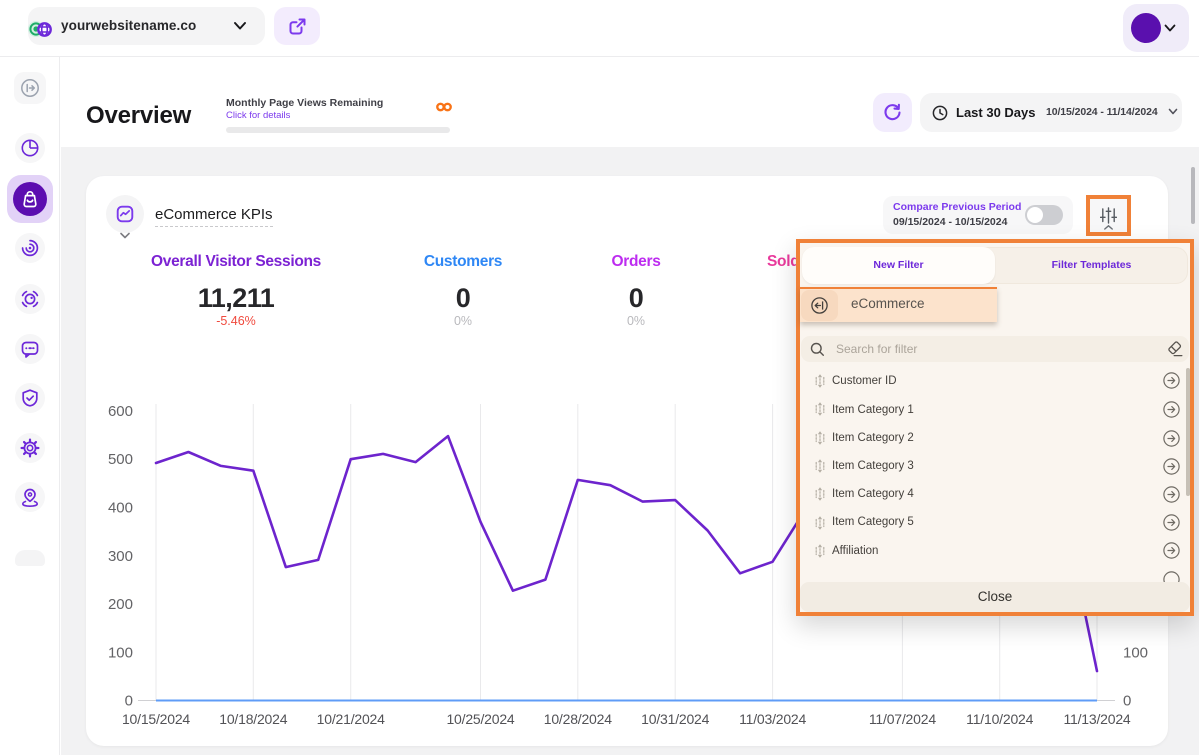 This screenshot has width=1199, height=755. I want to click on svg-text: 500, so click(120, 459).